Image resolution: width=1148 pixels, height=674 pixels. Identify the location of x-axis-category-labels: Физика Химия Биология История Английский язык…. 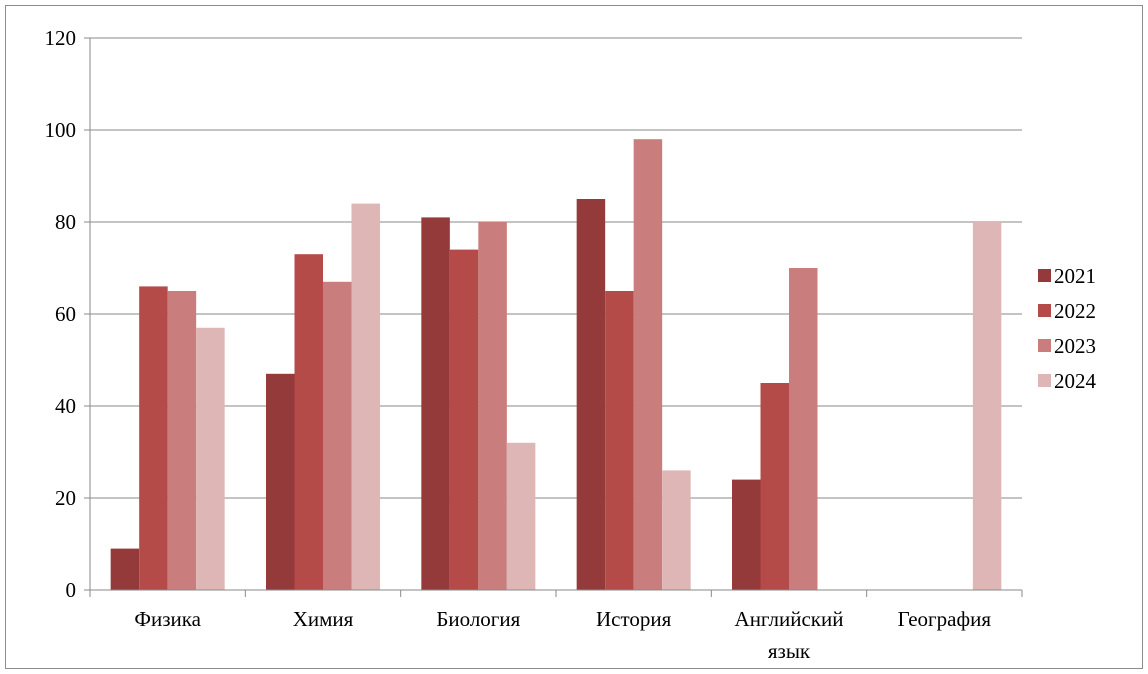
(562, 635).